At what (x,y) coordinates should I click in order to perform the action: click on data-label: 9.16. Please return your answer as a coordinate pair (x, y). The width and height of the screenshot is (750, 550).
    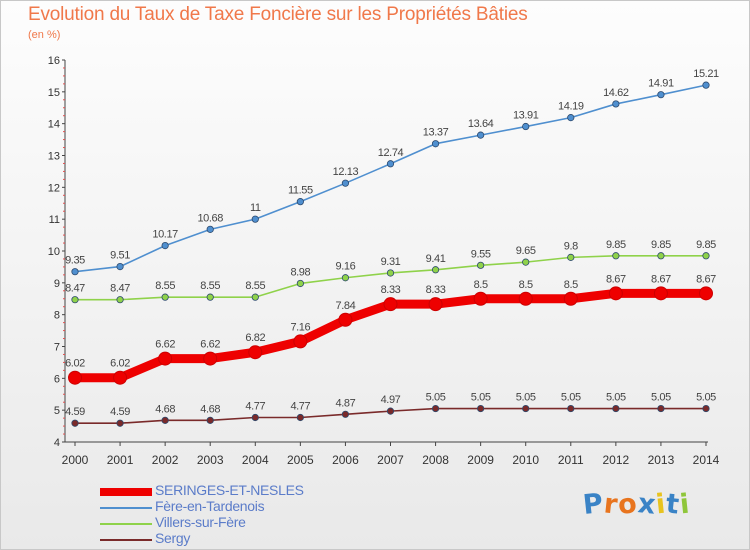
    Looking at the image, I should click on (346, 267).